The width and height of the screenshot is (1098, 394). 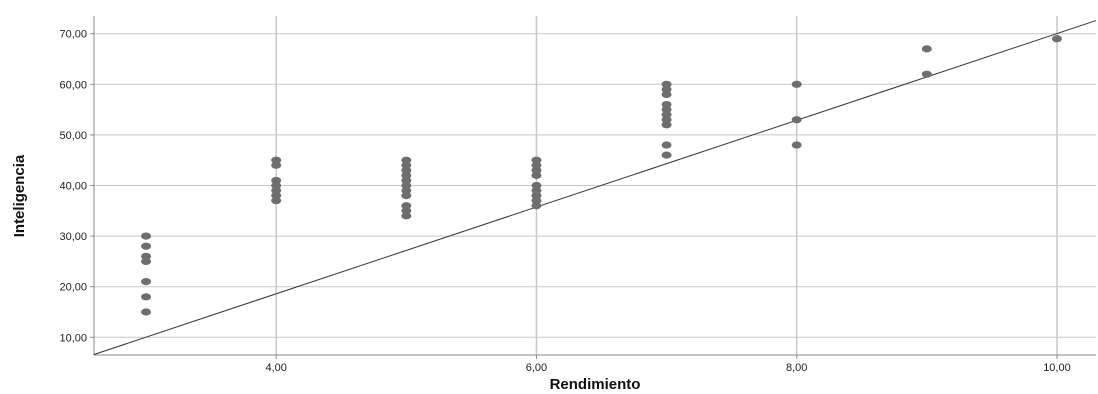 I want to click on y-tick-label: 10,00, so click(x=73, y=338).